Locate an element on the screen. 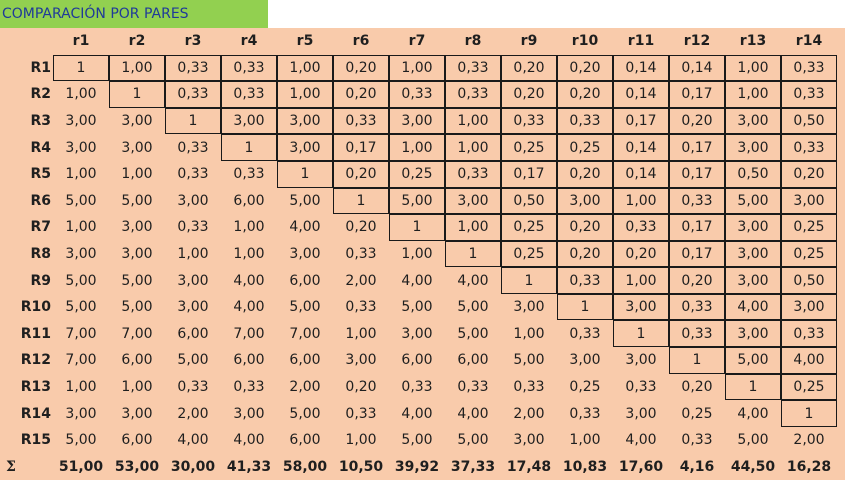  column-header-r12: r12 is located at coordinates (697, 41).